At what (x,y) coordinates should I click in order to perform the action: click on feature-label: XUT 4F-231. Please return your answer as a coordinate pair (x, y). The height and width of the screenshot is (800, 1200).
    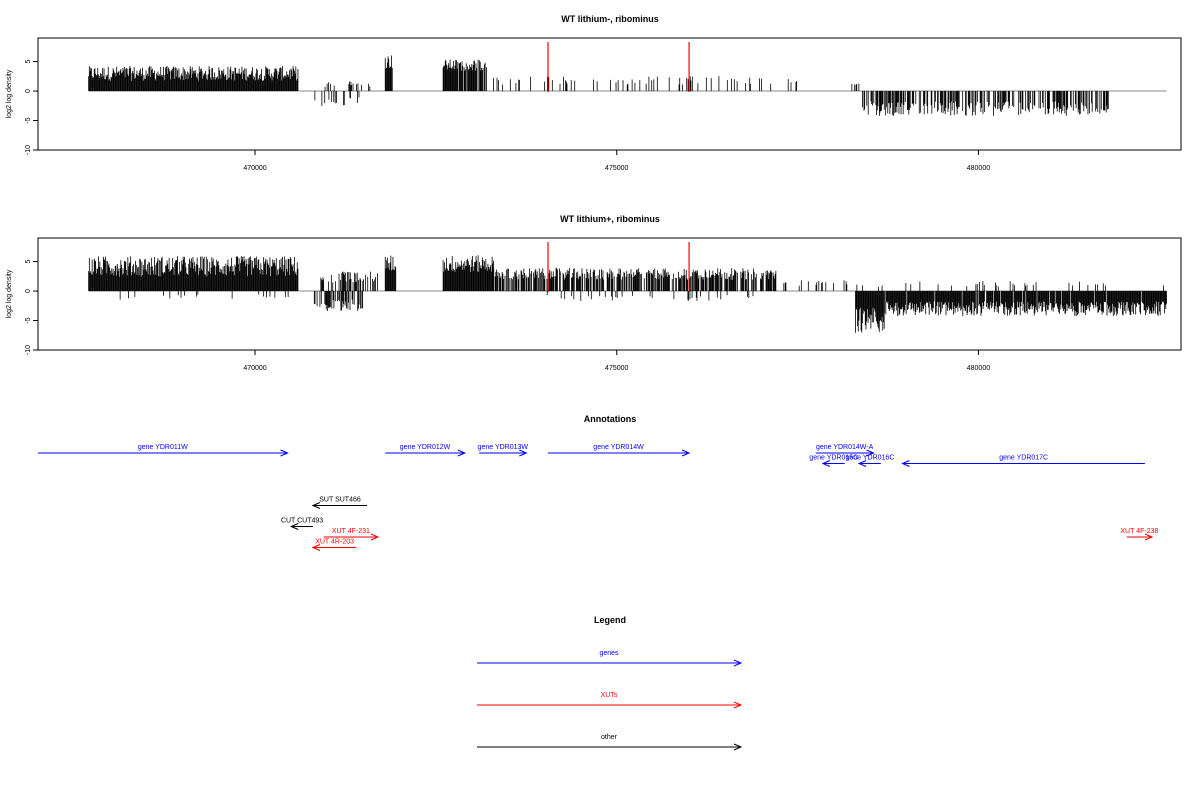
    Looking at the image, I should click on (351, 531).